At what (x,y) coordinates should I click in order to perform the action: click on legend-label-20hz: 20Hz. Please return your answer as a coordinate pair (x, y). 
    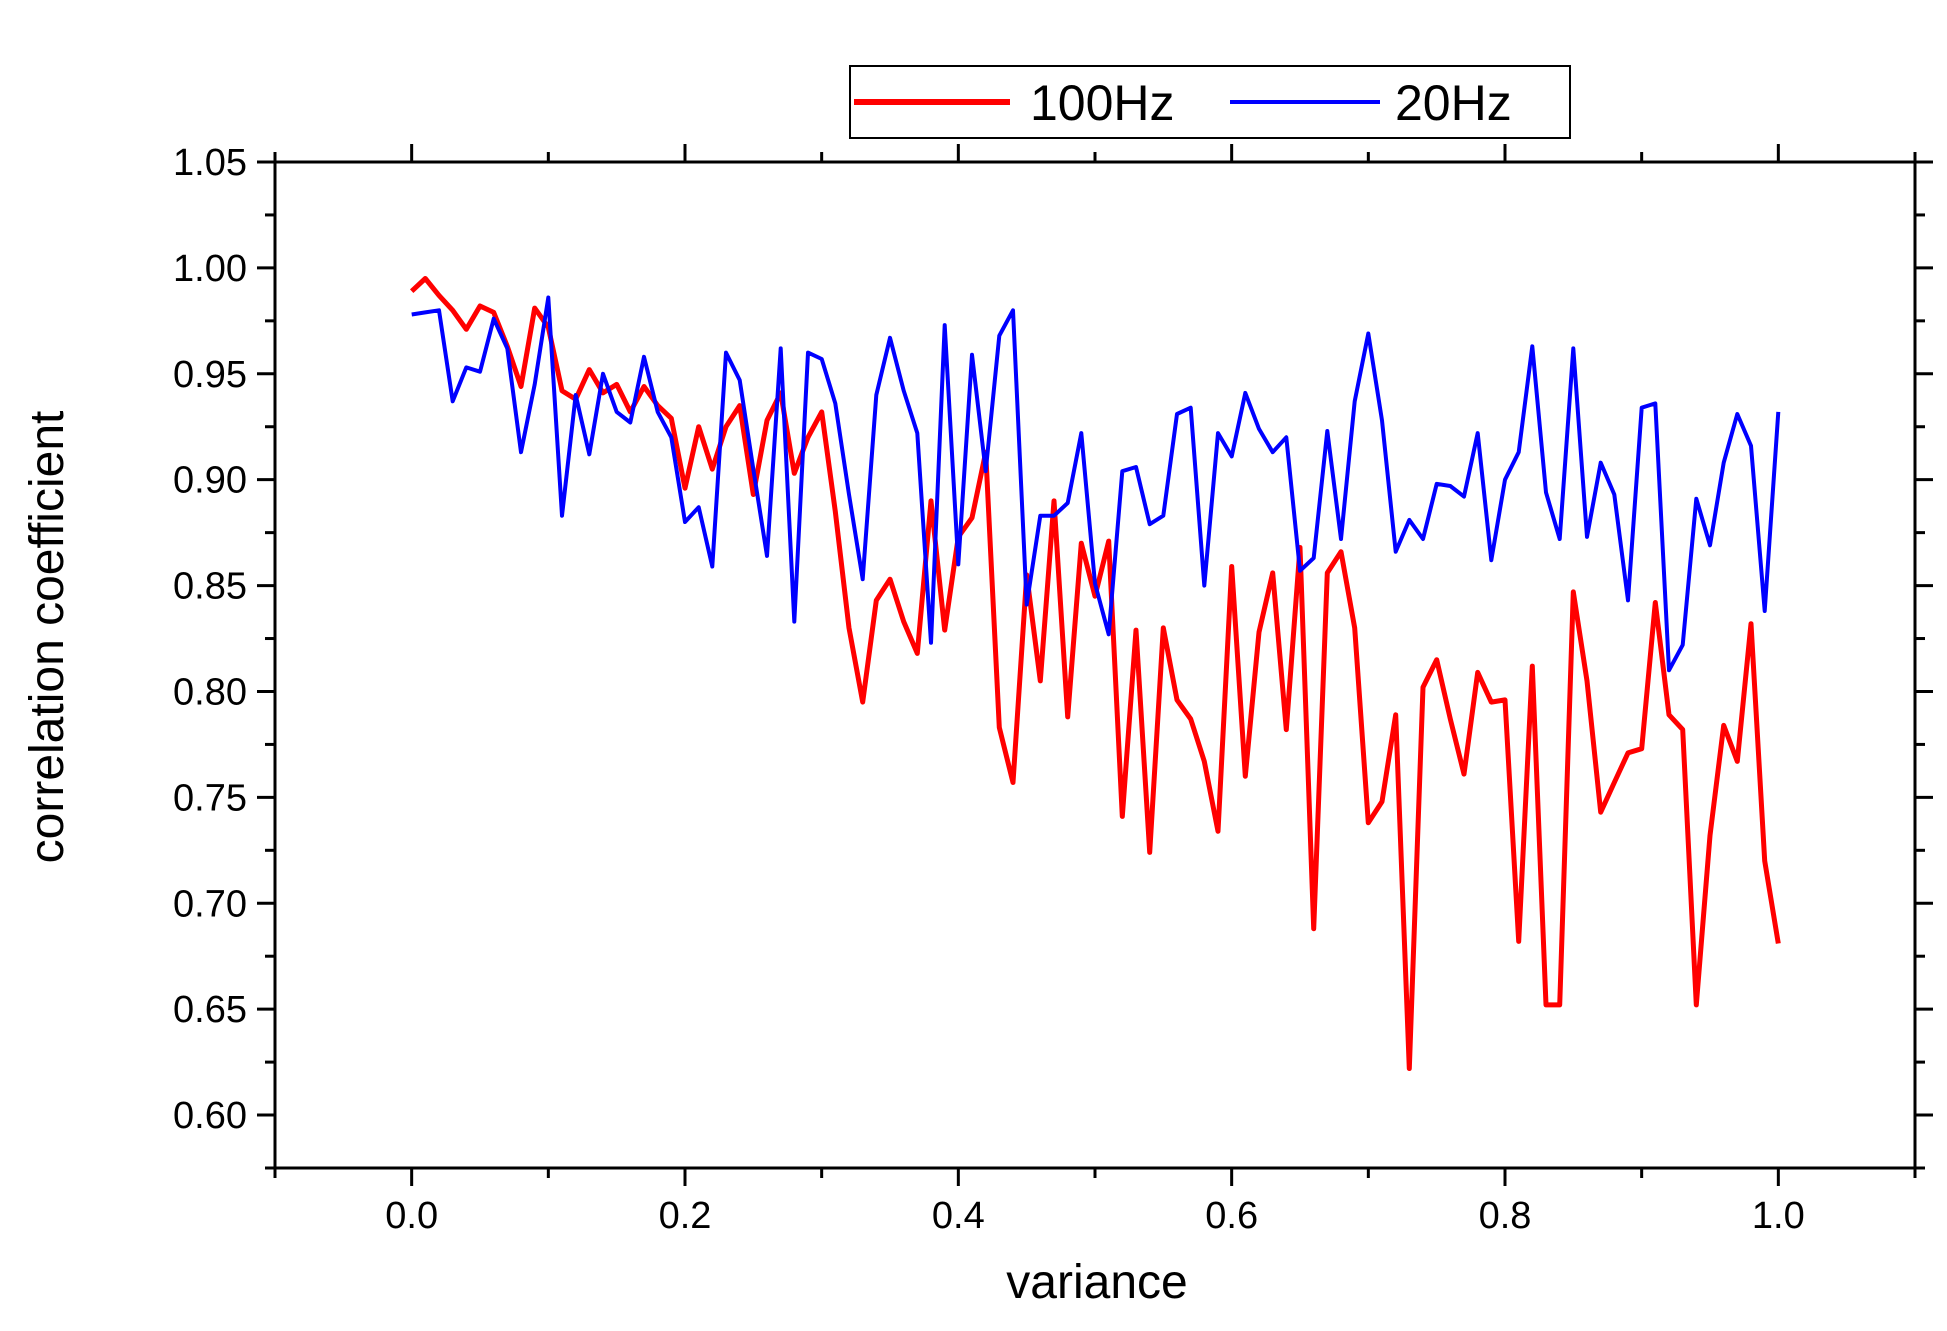
    Looking at the image, I should click on (1453, 103).